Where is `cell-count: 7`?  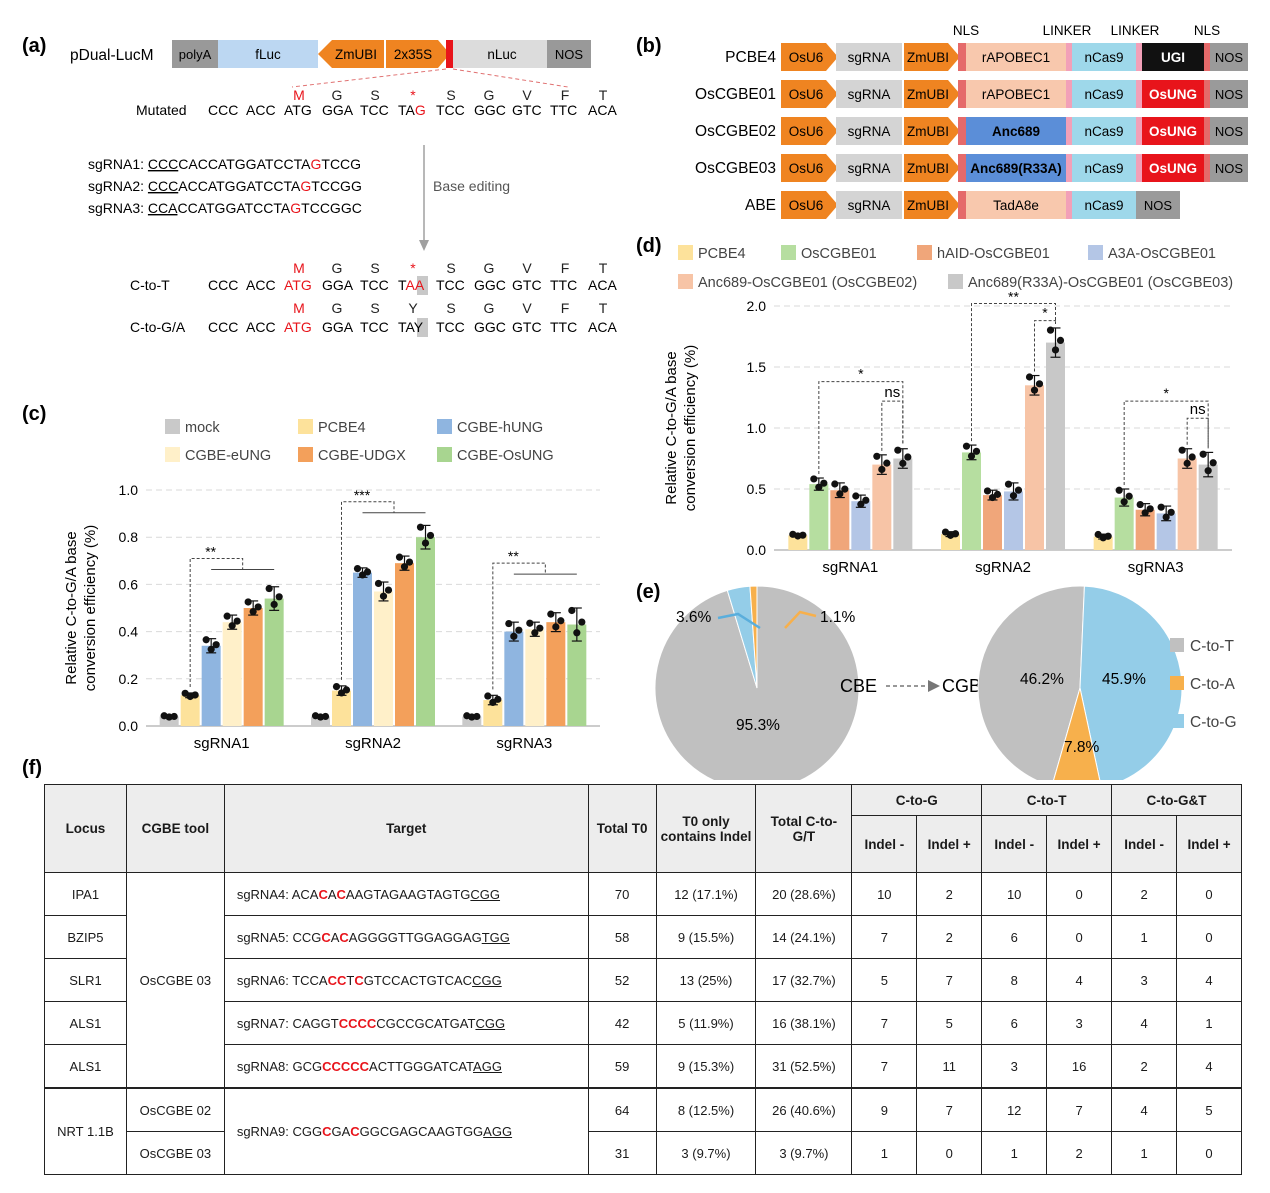 cell-count: 7 is located at coordinates (949, 980).